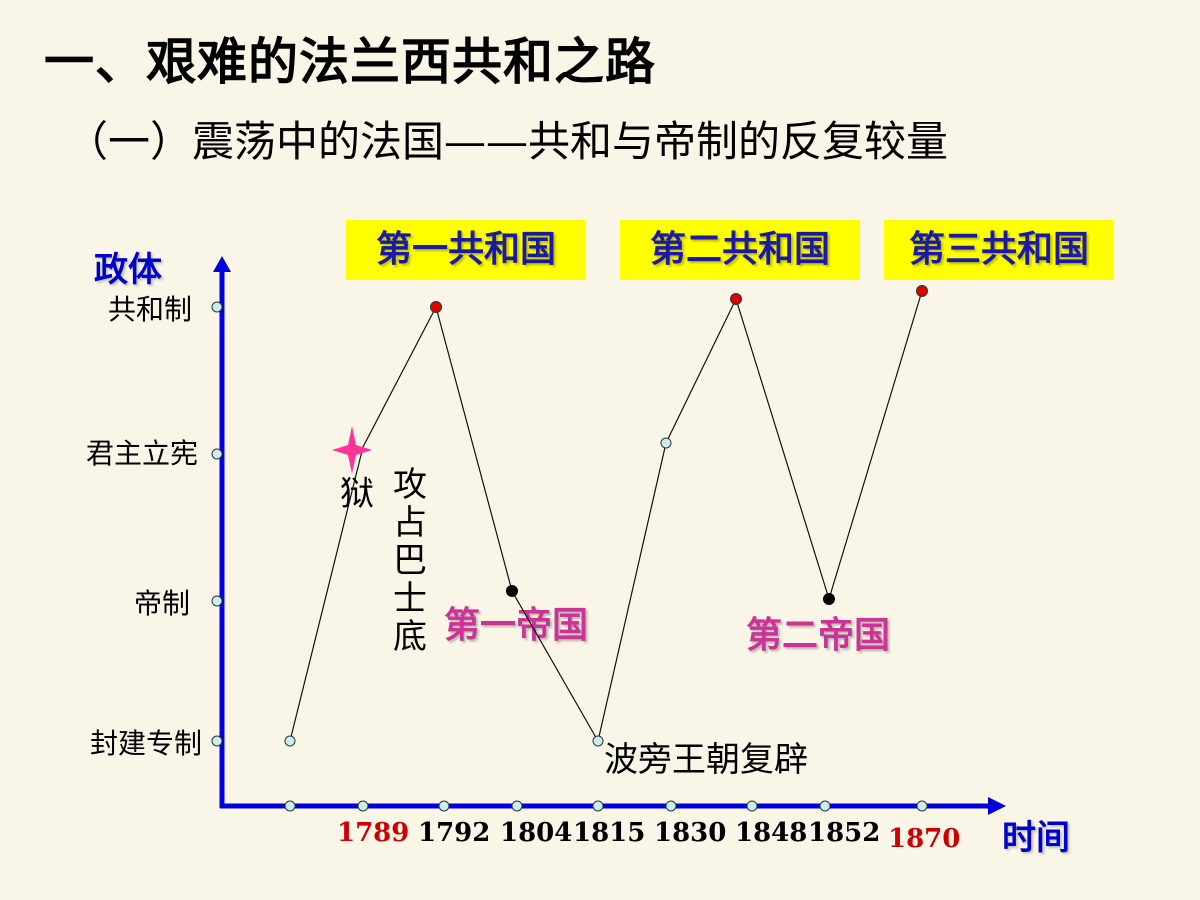 This screenshot has width=1200, height=900. Describe the element at coordinates (217, 307) in the screenshot. I see `y-tick-republic` at that location.